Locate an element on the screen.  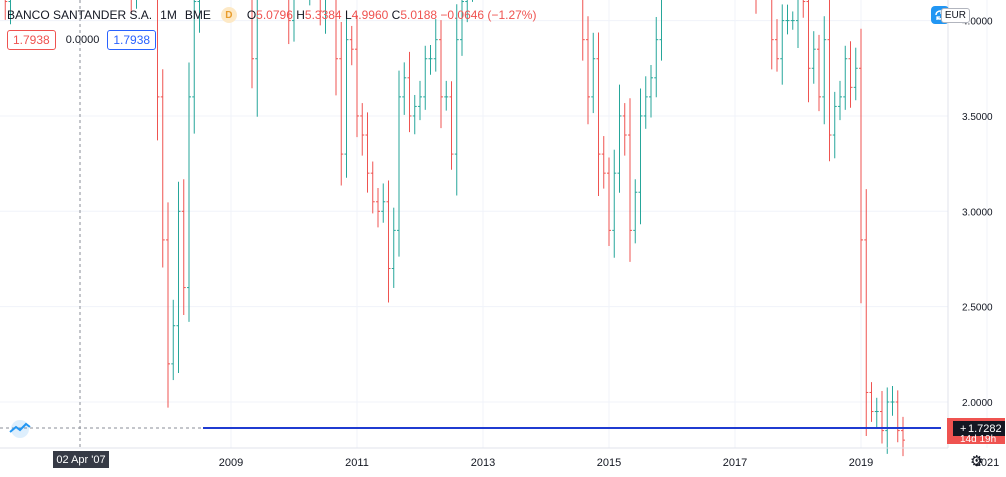
crosshair-price-box is located at coordinates (979, 428).